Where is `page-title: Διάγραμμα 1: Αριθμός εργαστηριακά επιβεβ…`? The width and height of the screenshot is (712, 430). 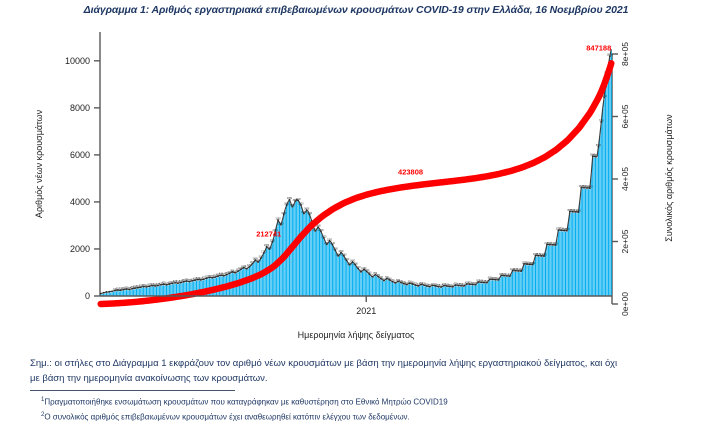
page-title: Διάγραμμα 1: Αριθμός εργαστηριακά επιβεβ… is located at coordinates (356, 10).